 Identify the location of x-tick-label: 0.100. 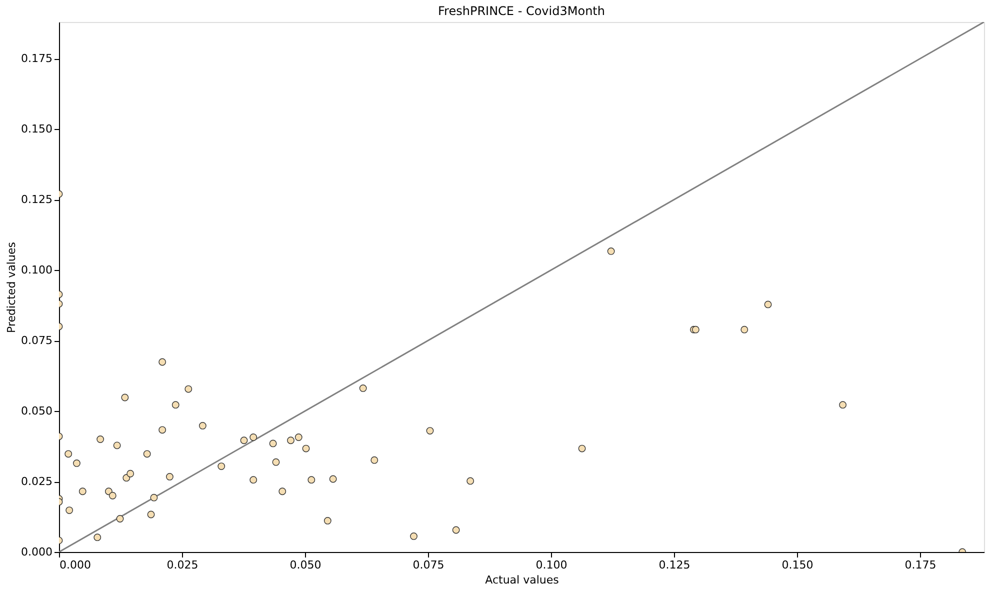
(552, 565).